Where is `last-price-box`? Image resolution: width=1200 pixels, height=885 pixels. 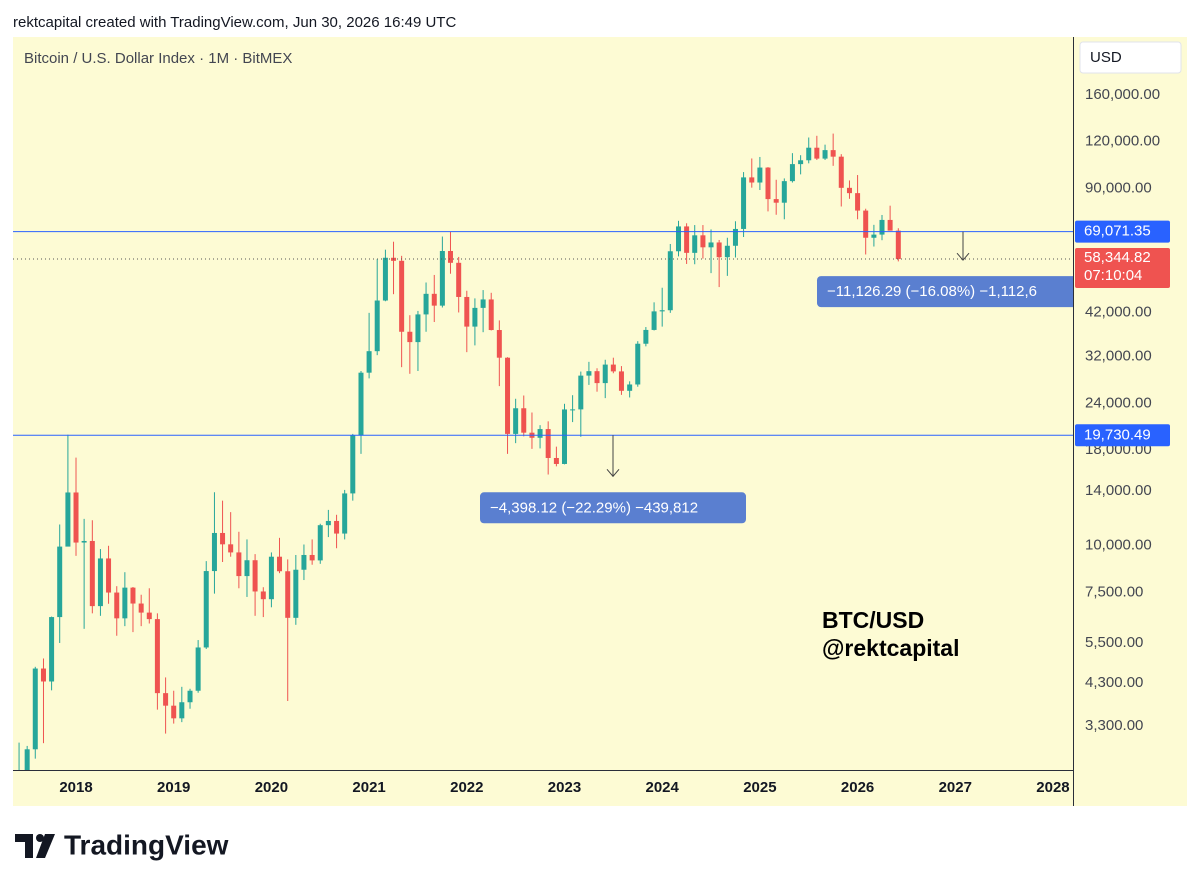 last-price-box is located at coordinates (1122, 268).